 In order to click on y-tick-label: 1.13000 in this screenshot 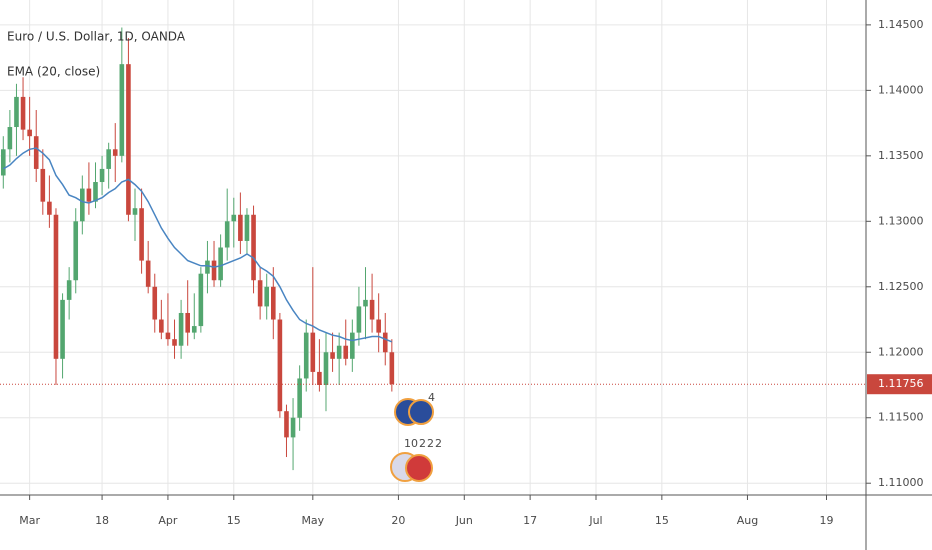, I will do `click(901, 220)`.